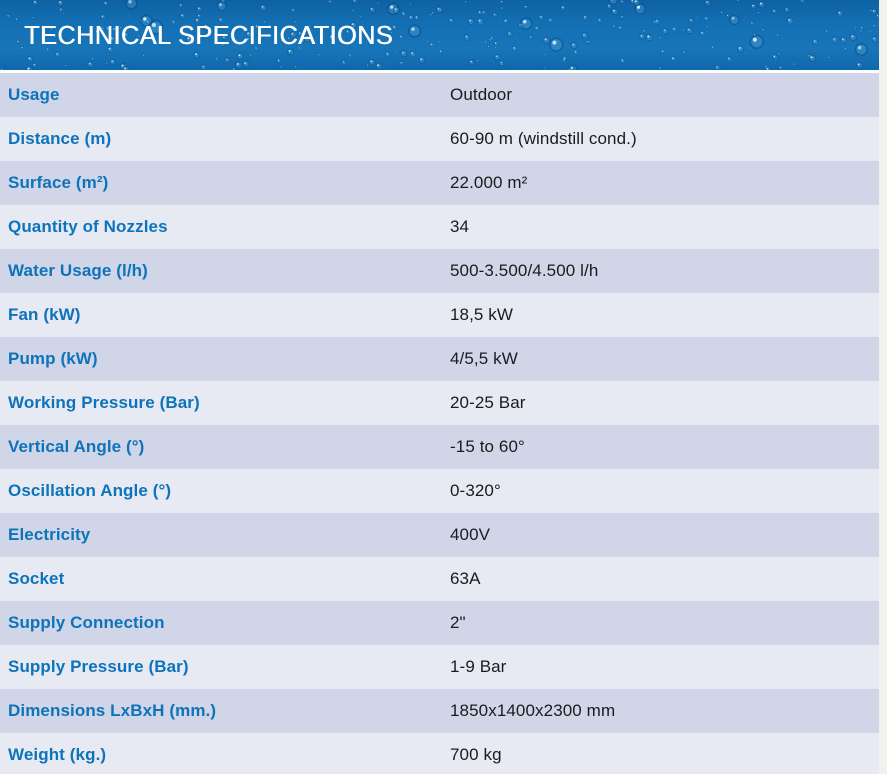 The height and width of the screenshot is (774, 887). What do you see at coordinates (98, 666) in the screenshot?
I see `spec-label: Supply Pressure (Bar)` at bounding box center [98, 666].